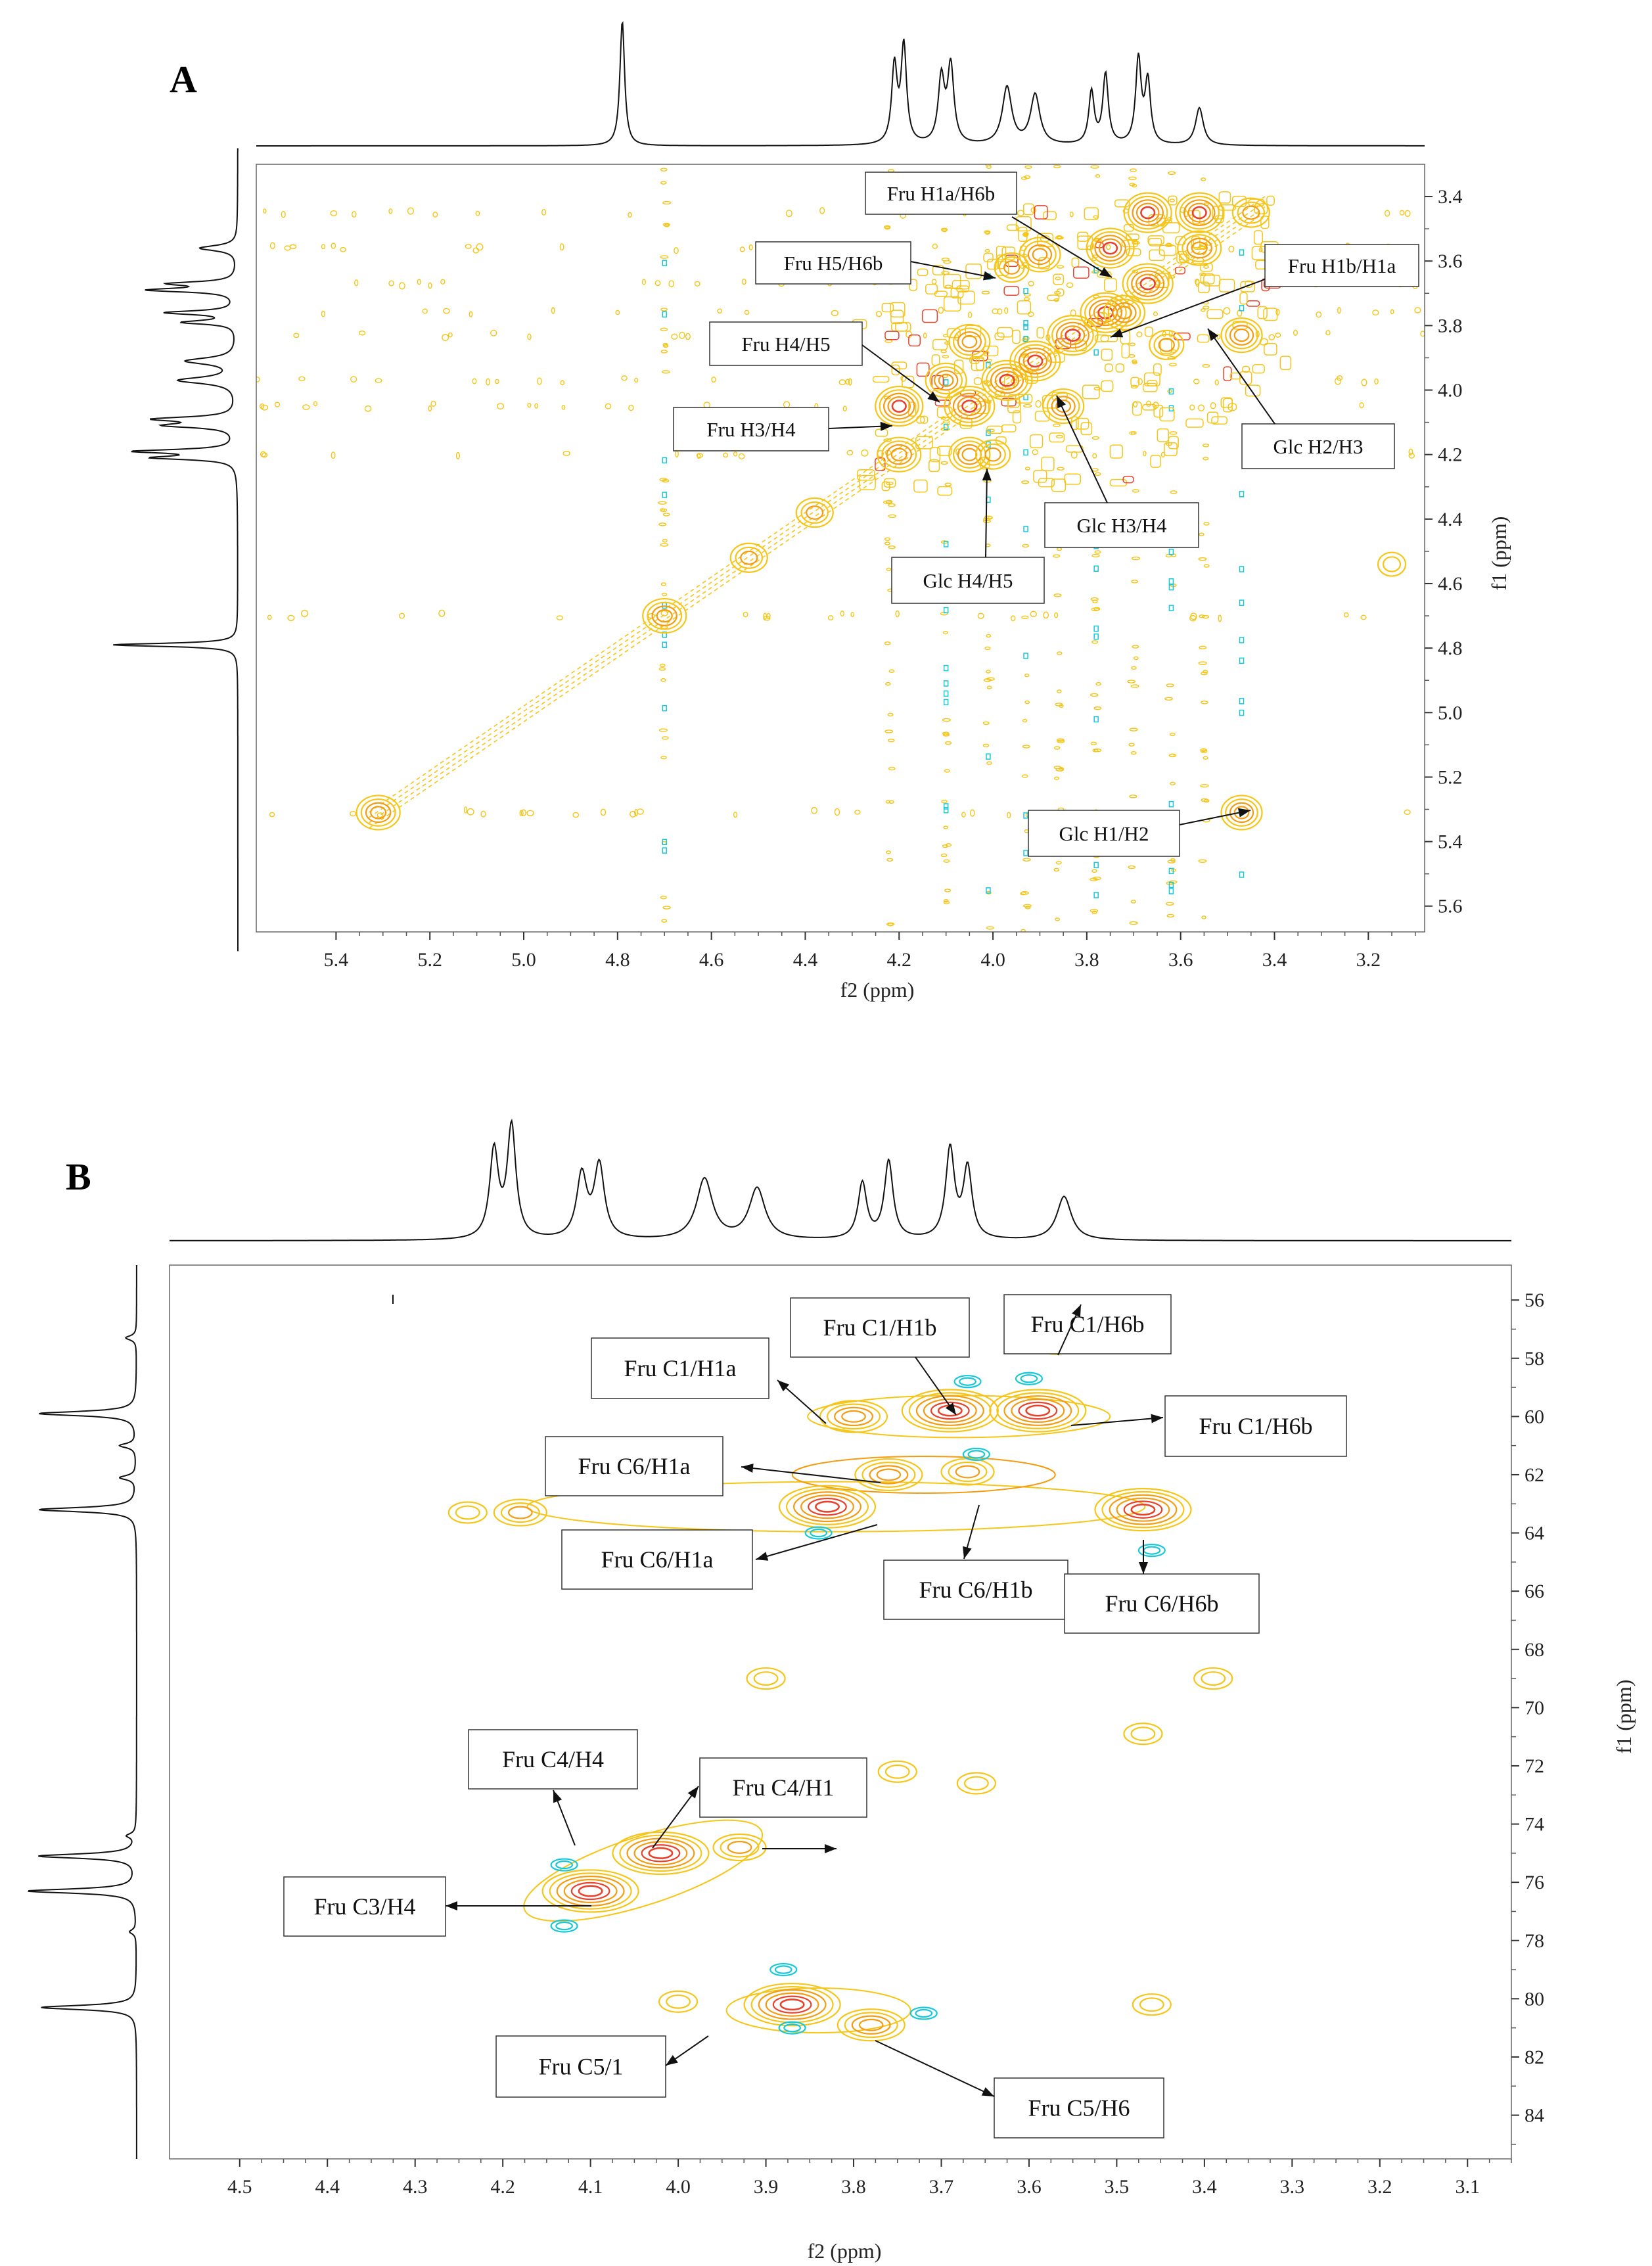 The height and width of the screenshot is (2266, 1652). Describe the element at coordinates (675, 1817) in the screenshot. I see `annotation-arrow-line` at that location.